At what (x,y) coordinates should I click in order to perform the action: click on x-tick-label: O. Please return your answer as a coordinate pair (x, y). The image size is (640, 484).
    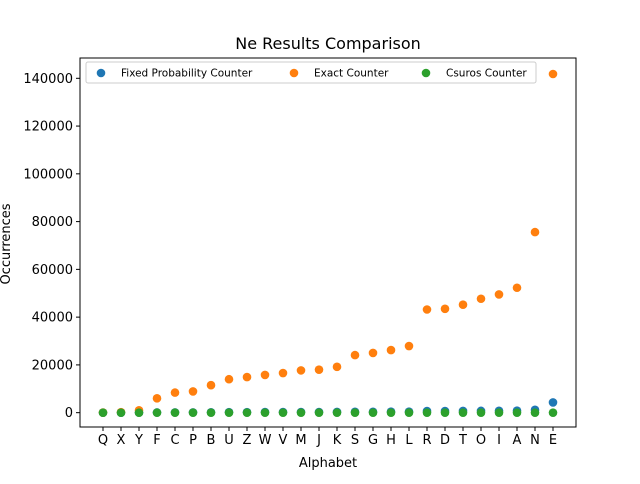
    Looking at the image, I should click on (481, 440).